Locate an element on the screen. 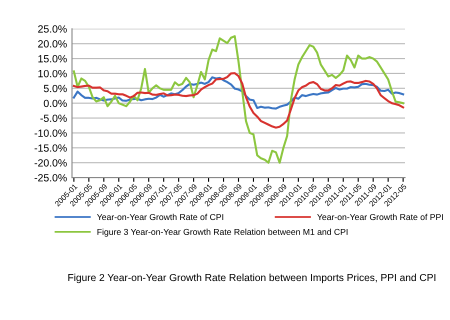  legend-label: Figure 3 Year-on-Year Growth Rate Relation between M1 and CPI is located at coordinates (223, 232).